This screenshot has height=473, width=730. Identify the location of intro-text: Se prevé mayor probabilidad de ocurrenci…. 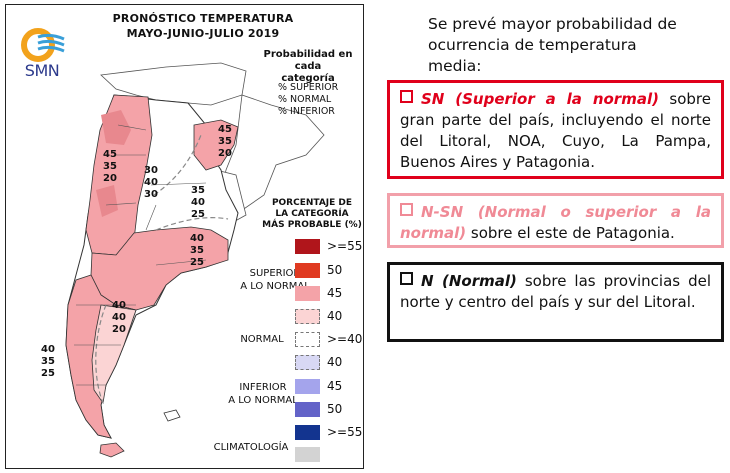
(552, 45).